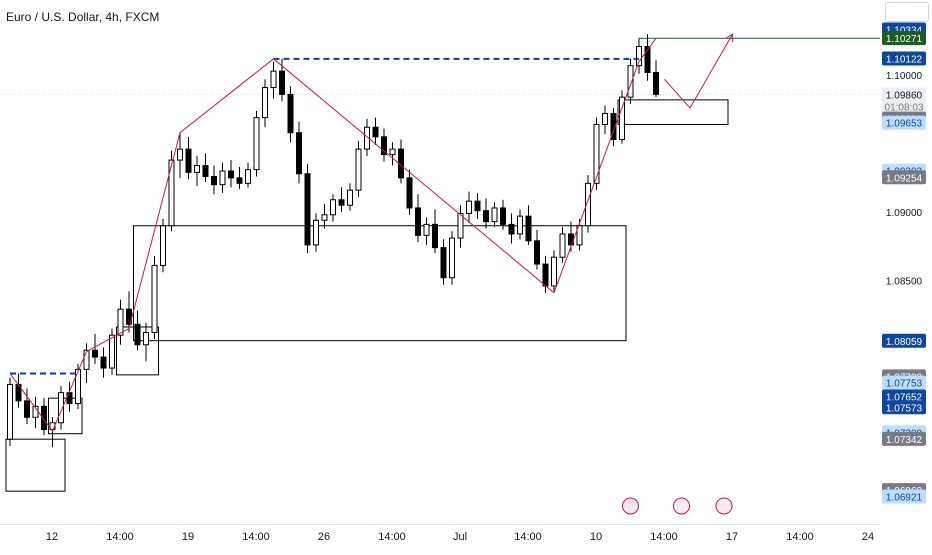 Image resolution: width=932 pixels, height=555 pixels. I want to click on price-label-text: 1.09000, so click(904, 213).